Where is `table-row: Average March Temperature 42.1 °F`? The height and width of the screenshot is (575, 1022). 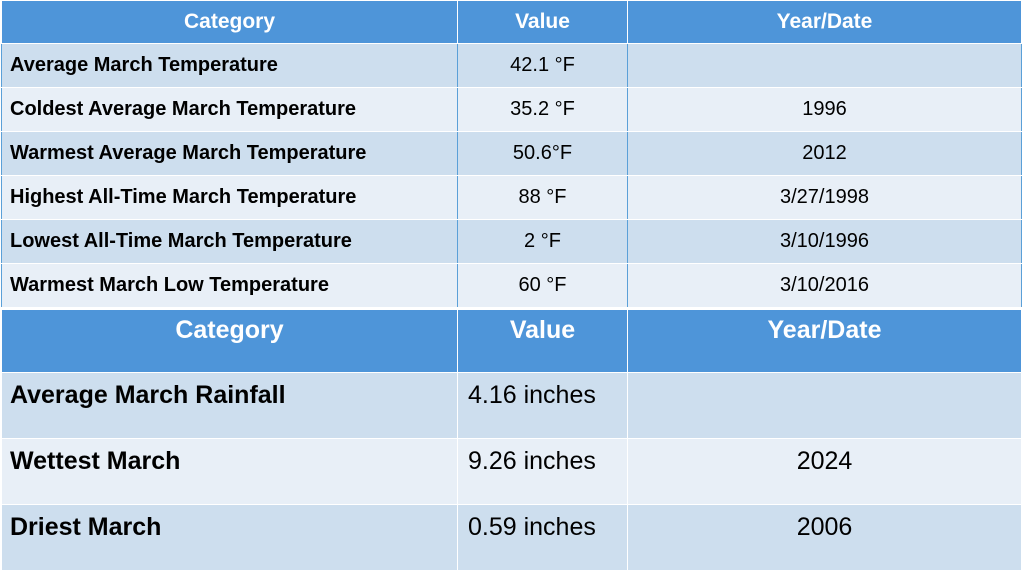
table-row: Average March Temperature 42.1 °F is located at coordinates (511, 65).